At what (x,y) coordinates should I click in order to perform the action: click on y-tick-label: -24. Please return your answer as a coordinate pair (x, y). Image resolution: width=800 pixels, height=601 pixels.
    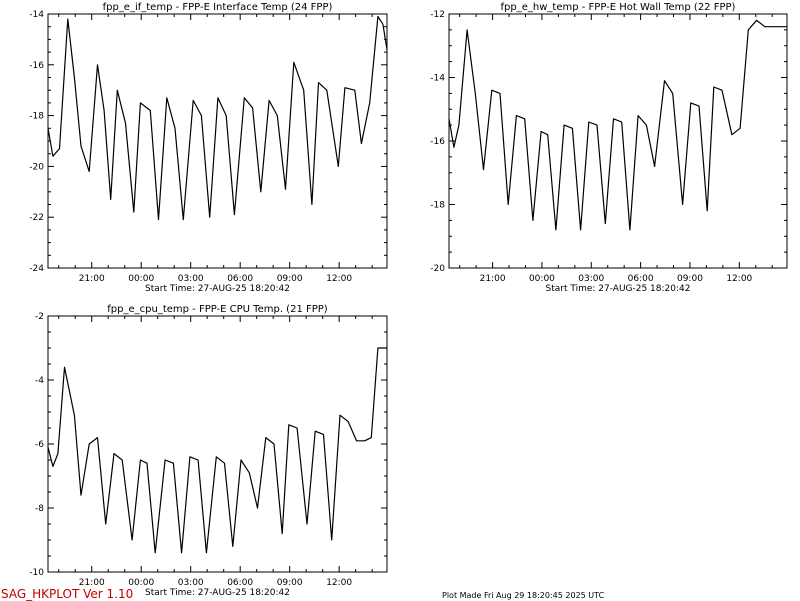
    Looking at the image, I should click on (36, 269).